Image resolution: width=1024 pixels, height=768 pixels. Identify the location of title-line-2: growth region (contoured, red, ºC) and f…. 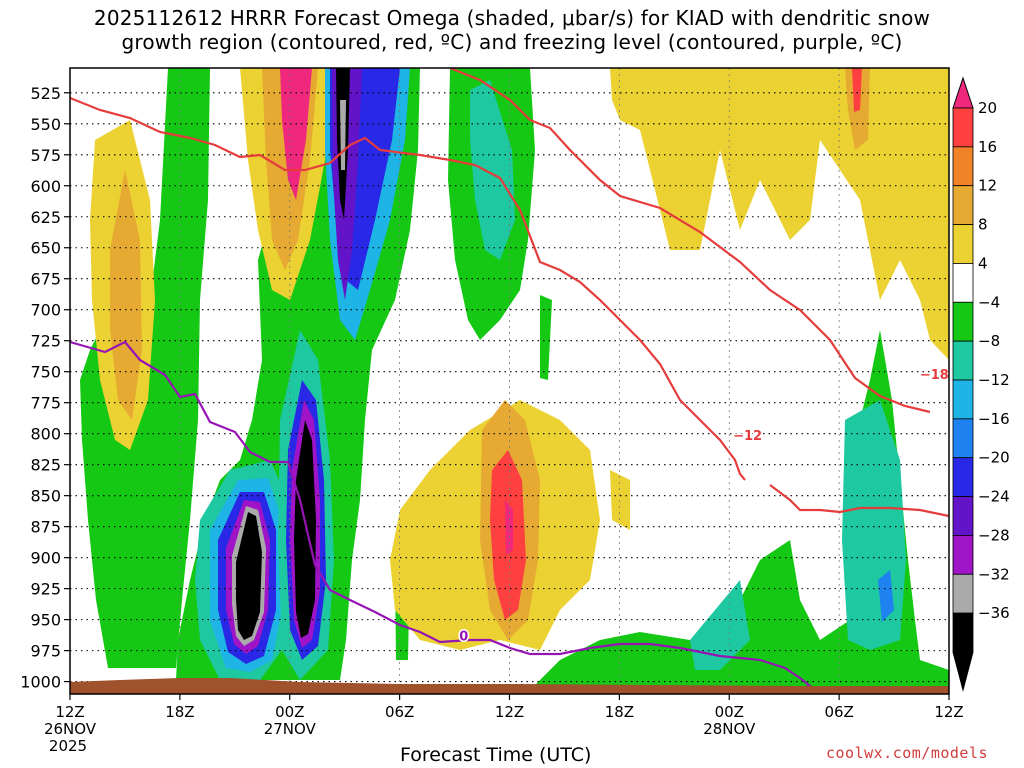
(512, 42).